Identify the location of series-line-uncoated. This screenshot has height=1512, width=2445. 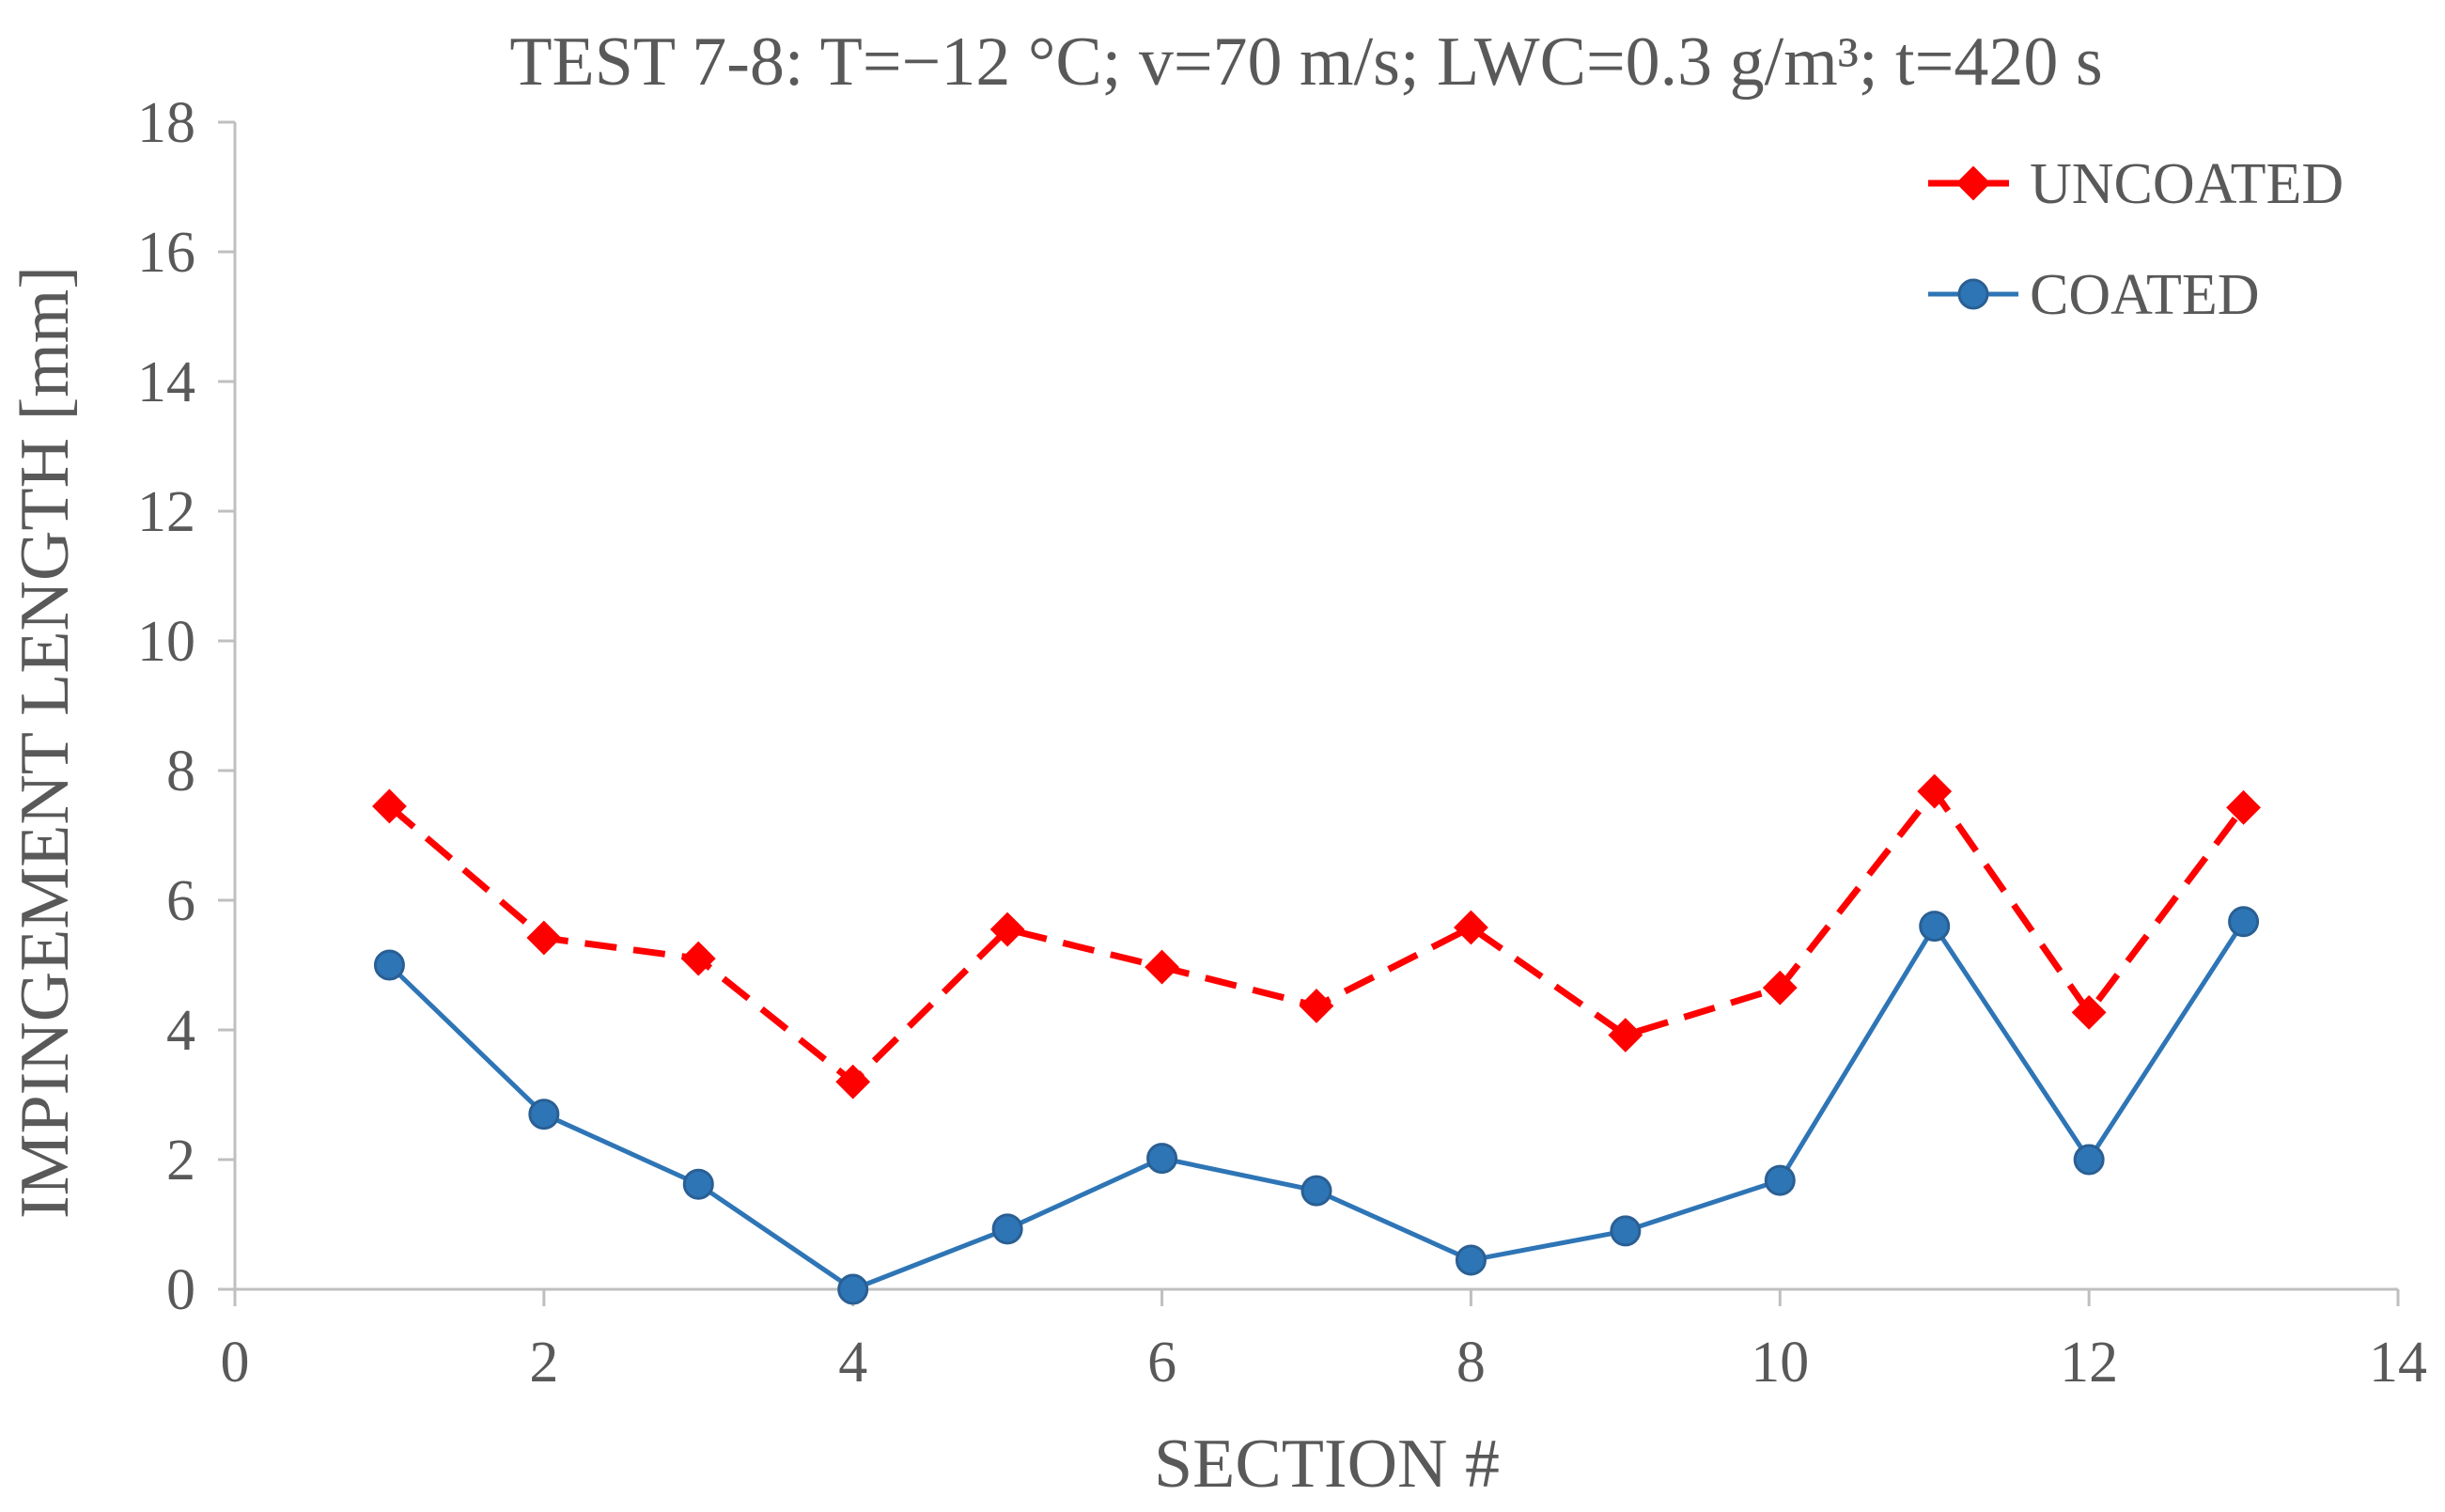
(1317, 936).